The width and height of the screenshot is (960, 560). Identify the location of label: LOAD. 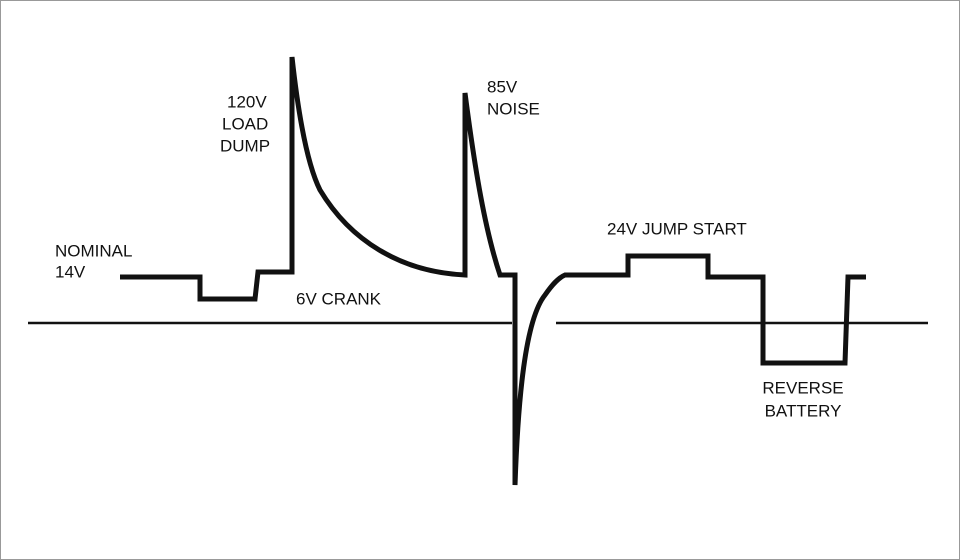
(245, 123).